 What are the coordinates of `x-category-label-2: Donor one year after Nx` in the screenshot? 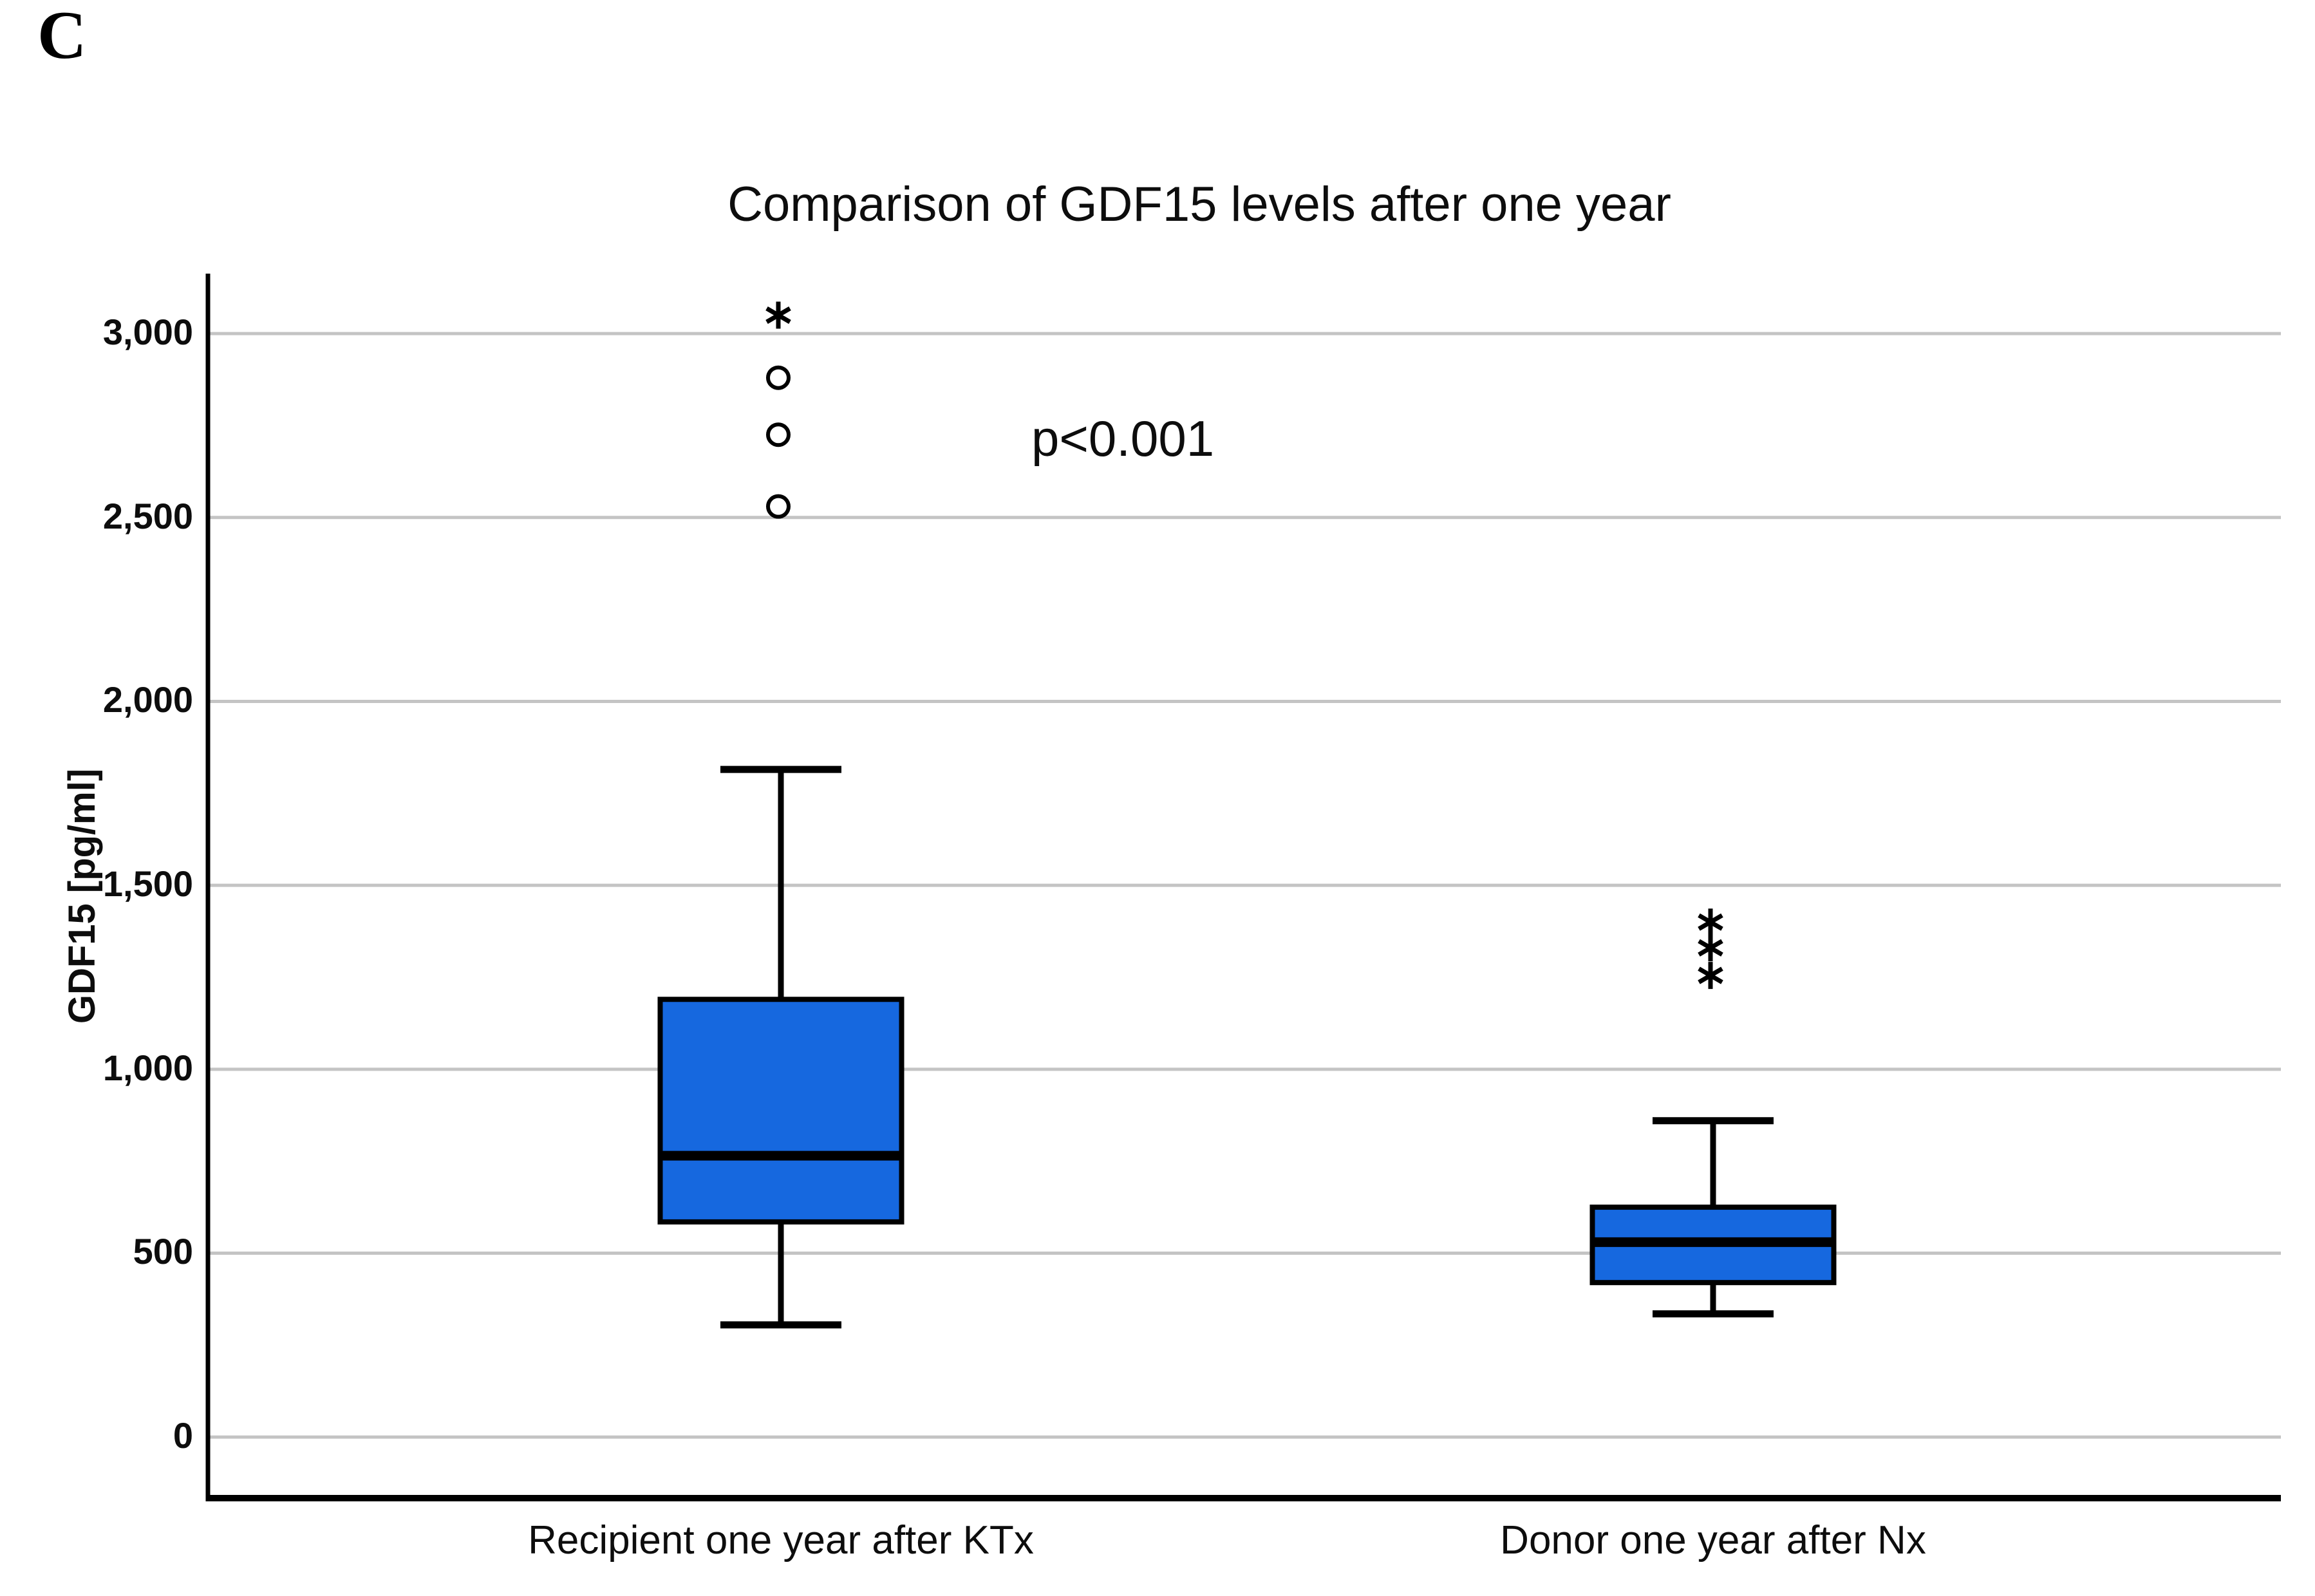 It's located at (1713, 1540).